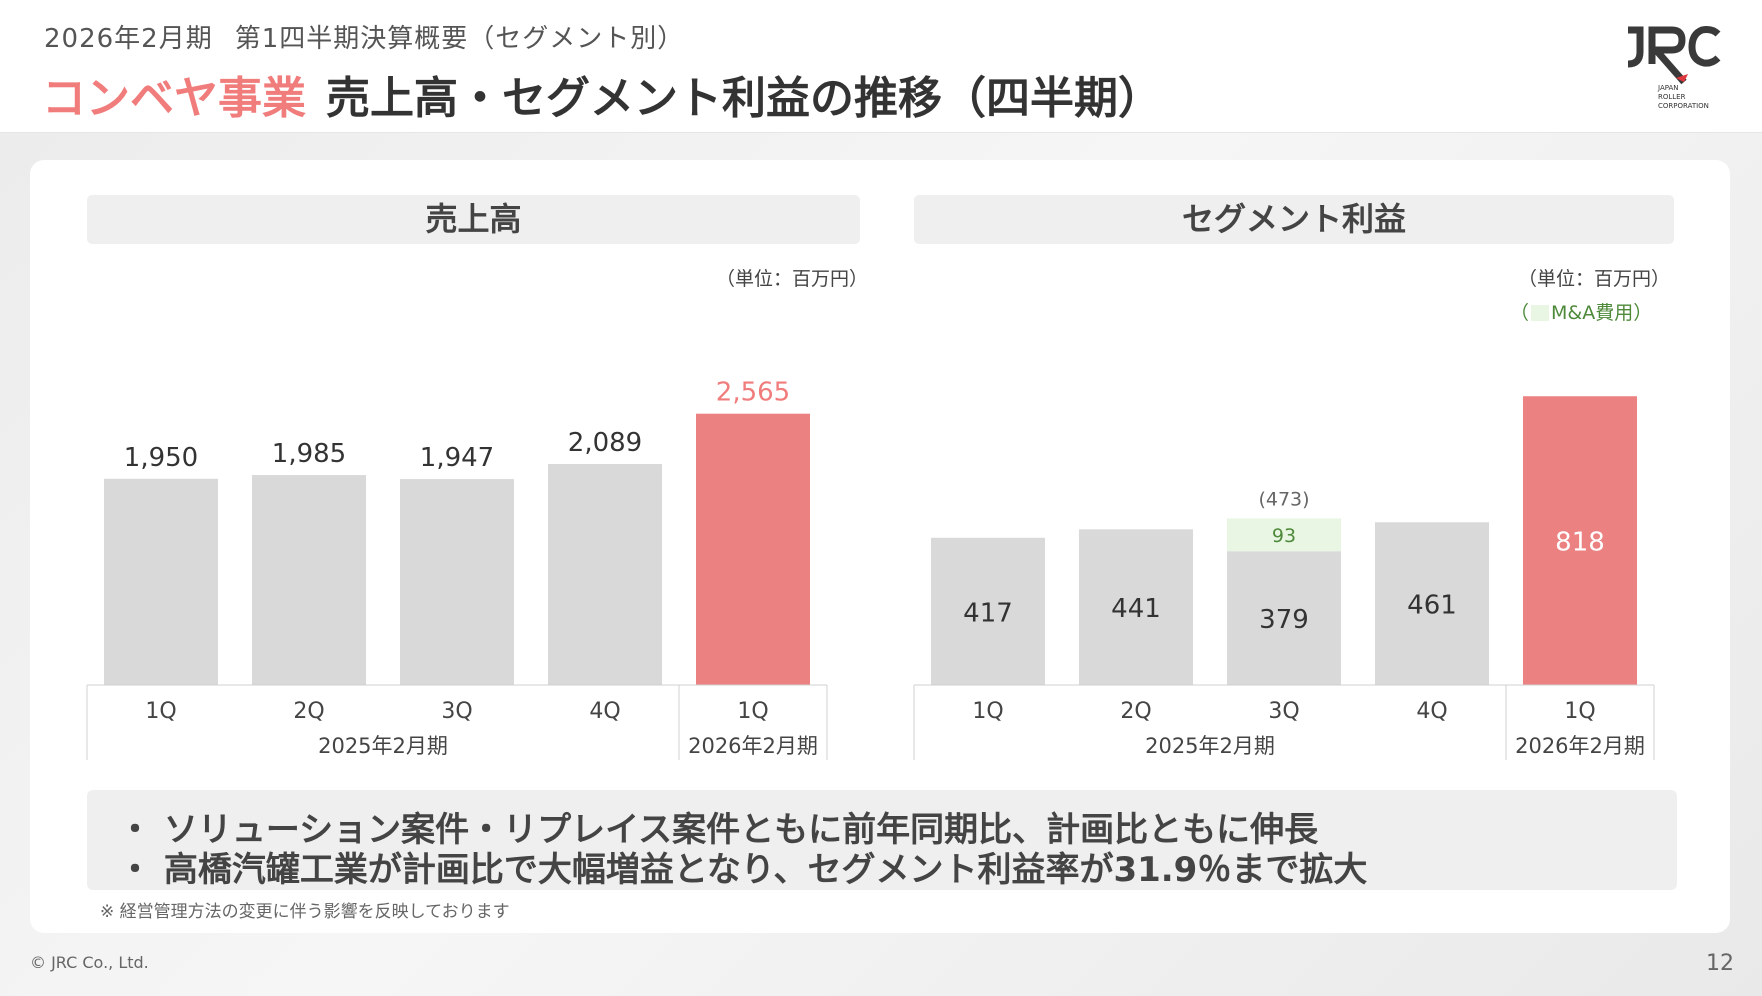 This screenshot has height=996, width=1762. What do you see at coordinates (1294, 219) in the screenshot?
I see `profit-panel-title: セグメント利益` at bounding box center [1294, 219].